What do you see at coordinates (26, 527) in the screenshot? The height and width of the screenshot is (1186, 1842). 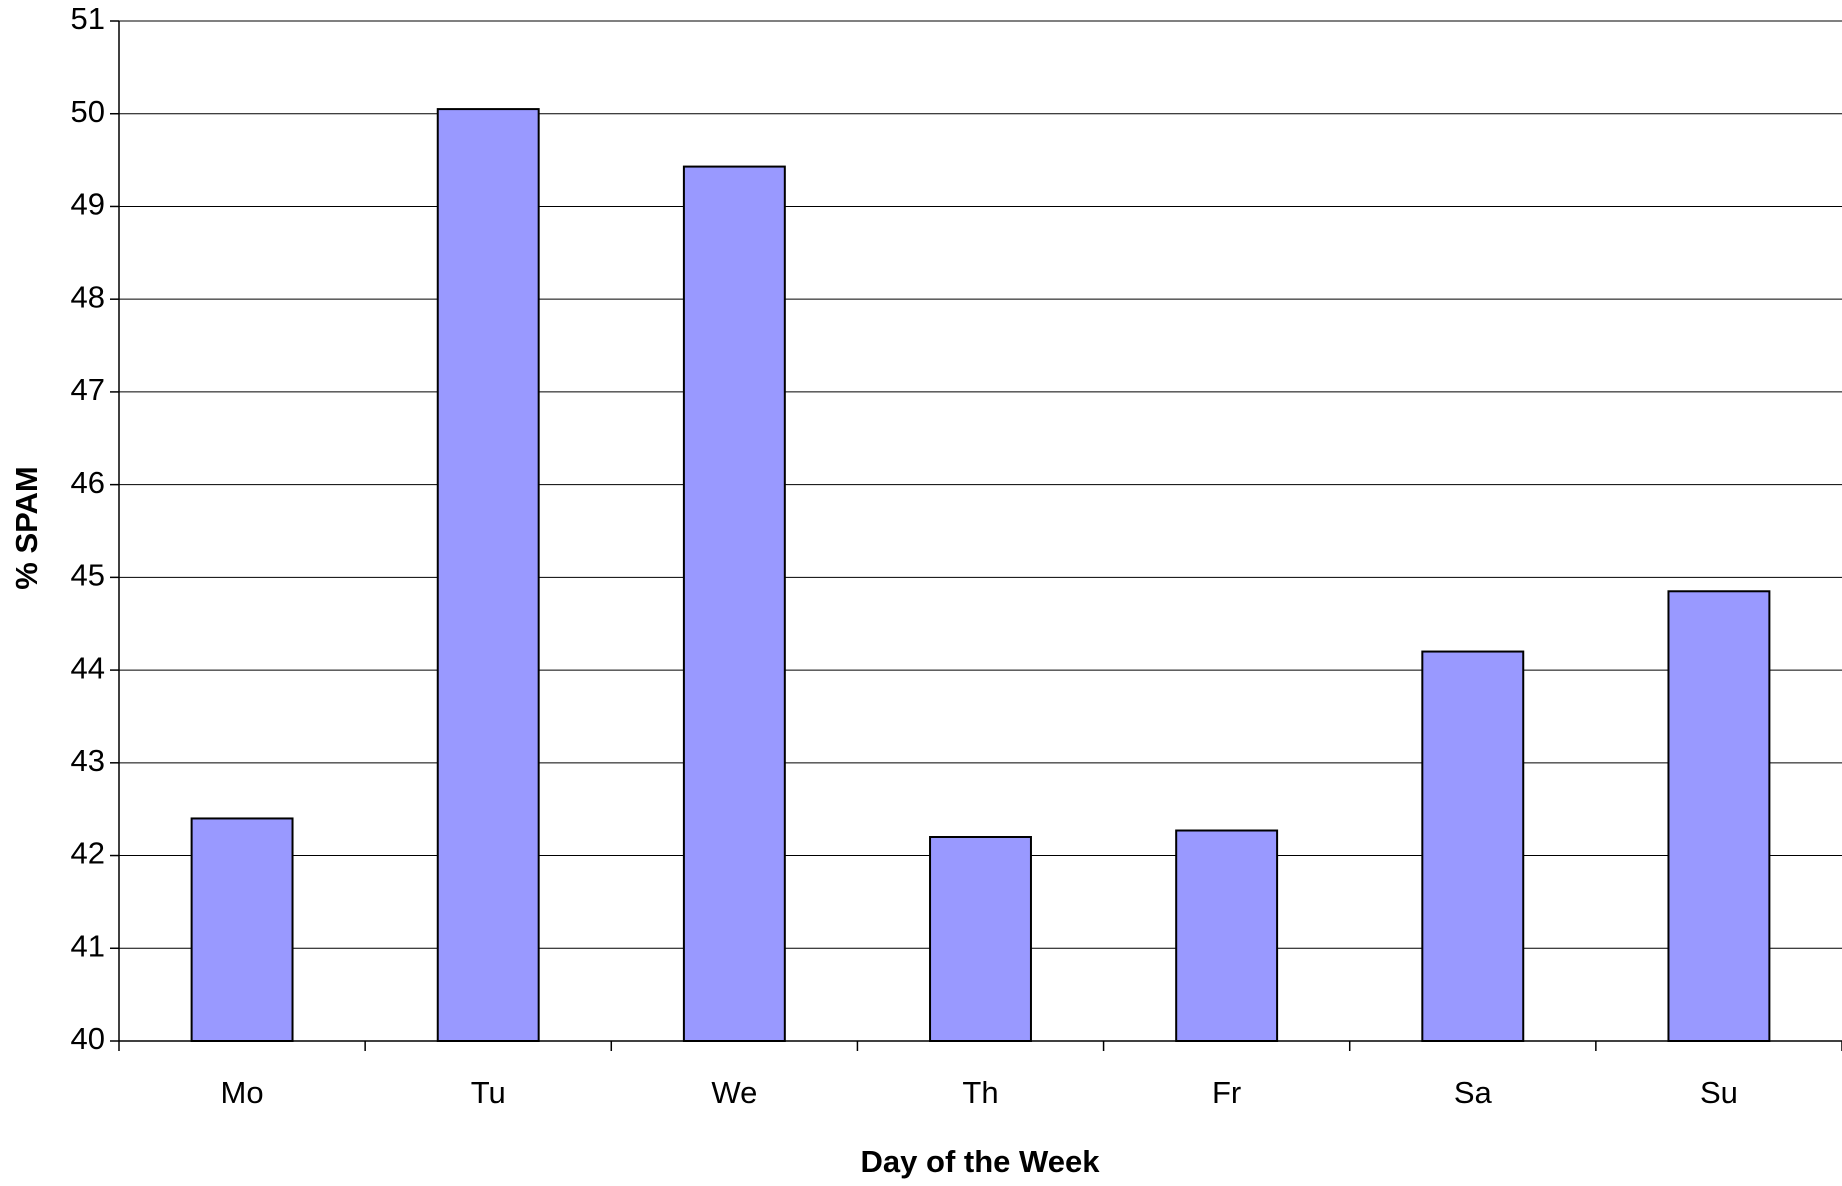 I see `y-axis-title: % SPAM` at bounding box center [26, 527].